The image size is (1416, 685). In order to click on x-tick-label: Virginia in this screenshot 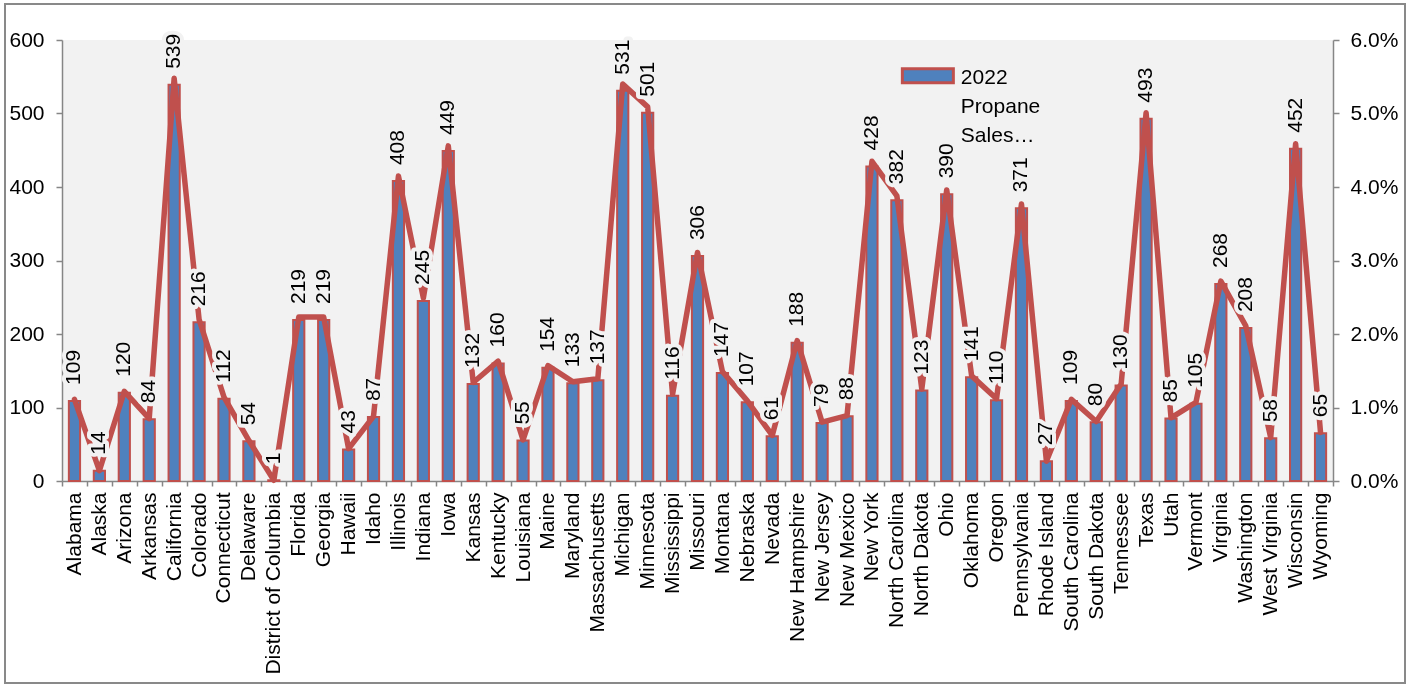, I will do `click(1220, 527)`.